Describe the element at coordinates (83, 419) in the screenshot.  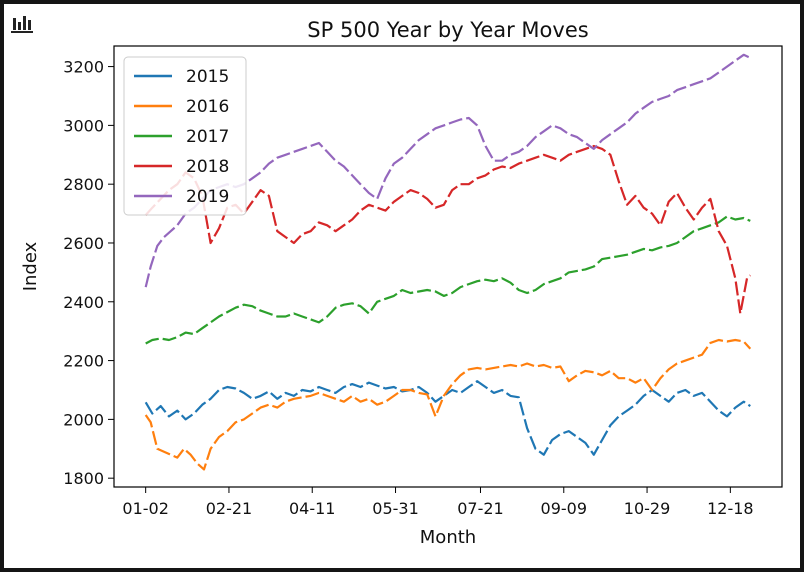
I see `y-tick-label: 2000` at that location.